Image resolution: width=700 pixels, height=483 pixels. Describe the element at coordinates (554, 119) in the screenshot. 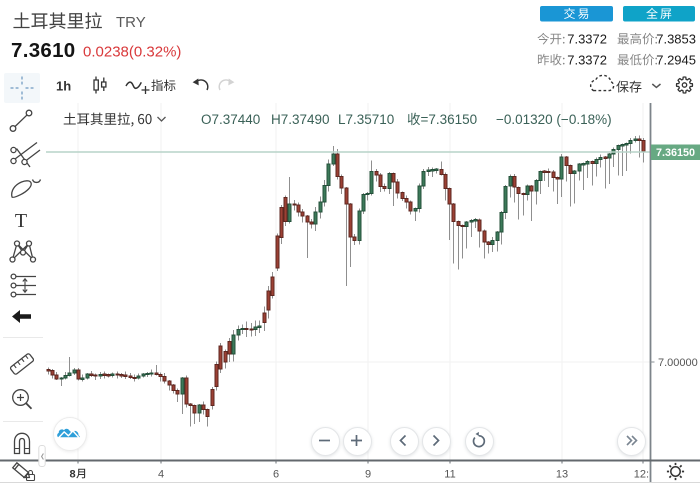

I see `svg-text: −0.01320 (−0.18%)` at that location.